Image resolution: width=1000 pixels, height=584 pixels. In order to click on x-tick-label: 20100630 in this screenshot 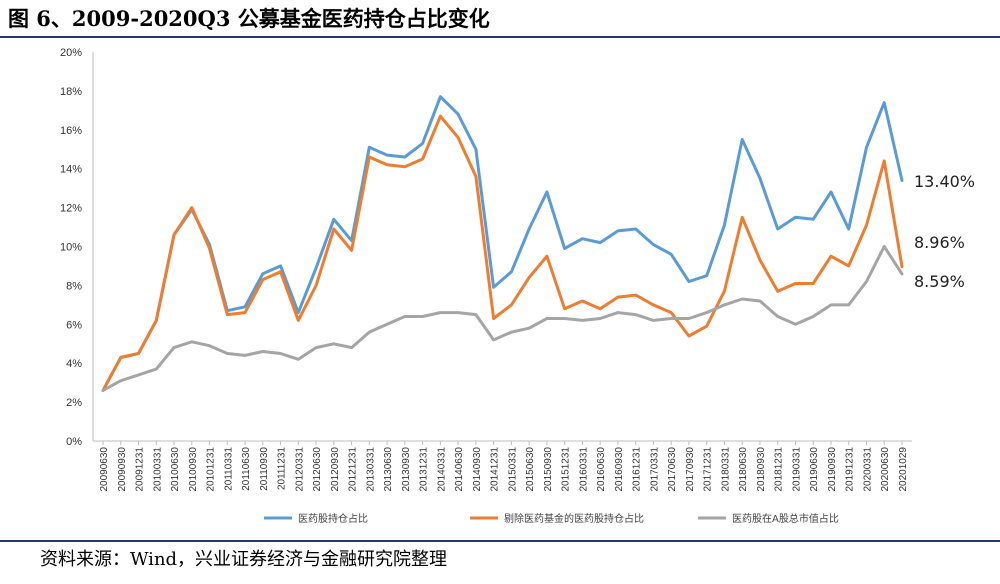, I will do `click(175, 469)`.